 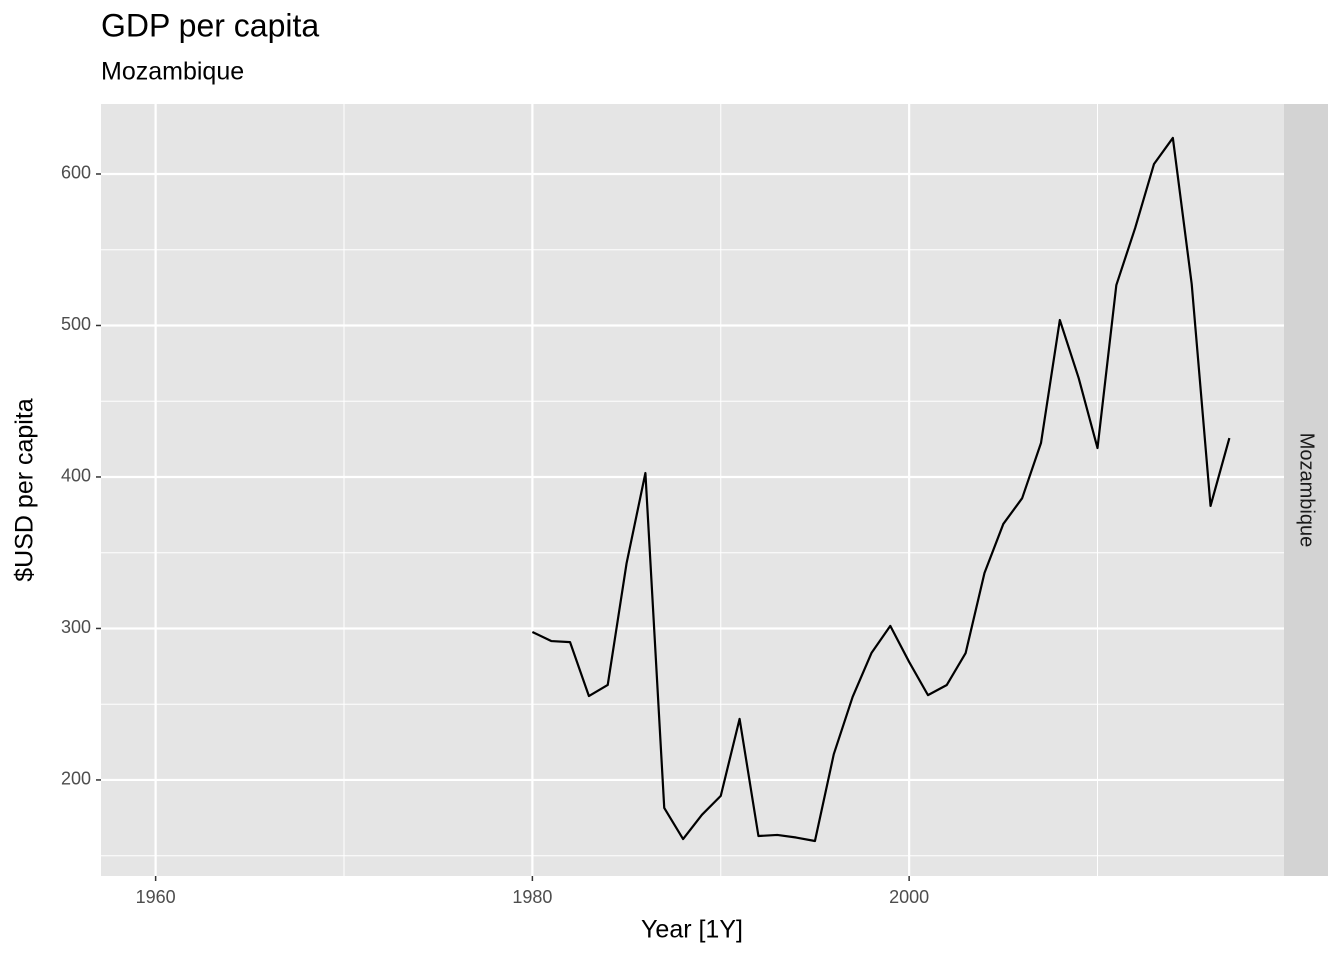 I want to click on y-axis-label: $USD per capita, so click(x=25, y=490).